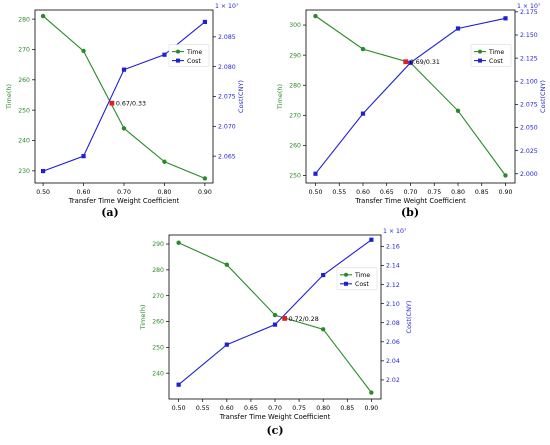  What do you see at coordinates (227, 156) in the screenshot?
I see `y-tick-label-right: 2.065` at bounding box center [227, 156].